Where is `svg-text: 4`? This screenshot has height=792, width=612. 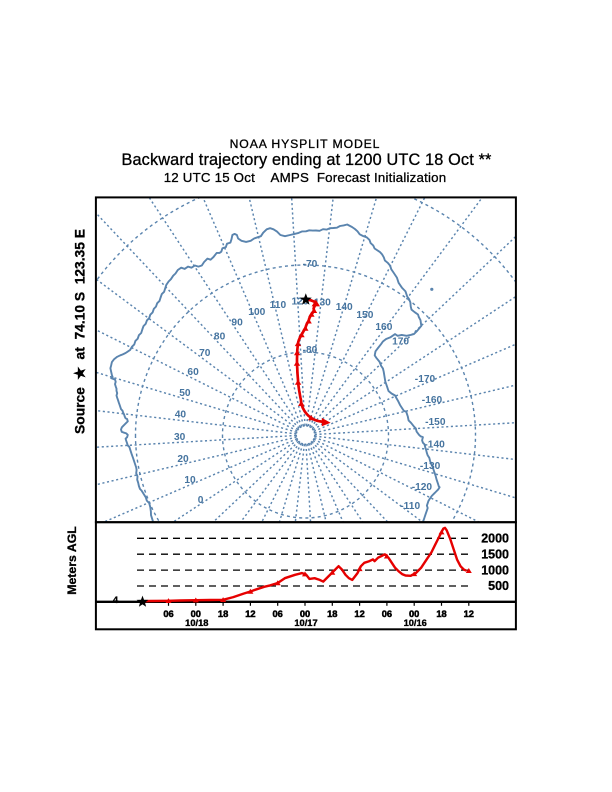
svg-text: 4 is located at coordinates (116, 600).